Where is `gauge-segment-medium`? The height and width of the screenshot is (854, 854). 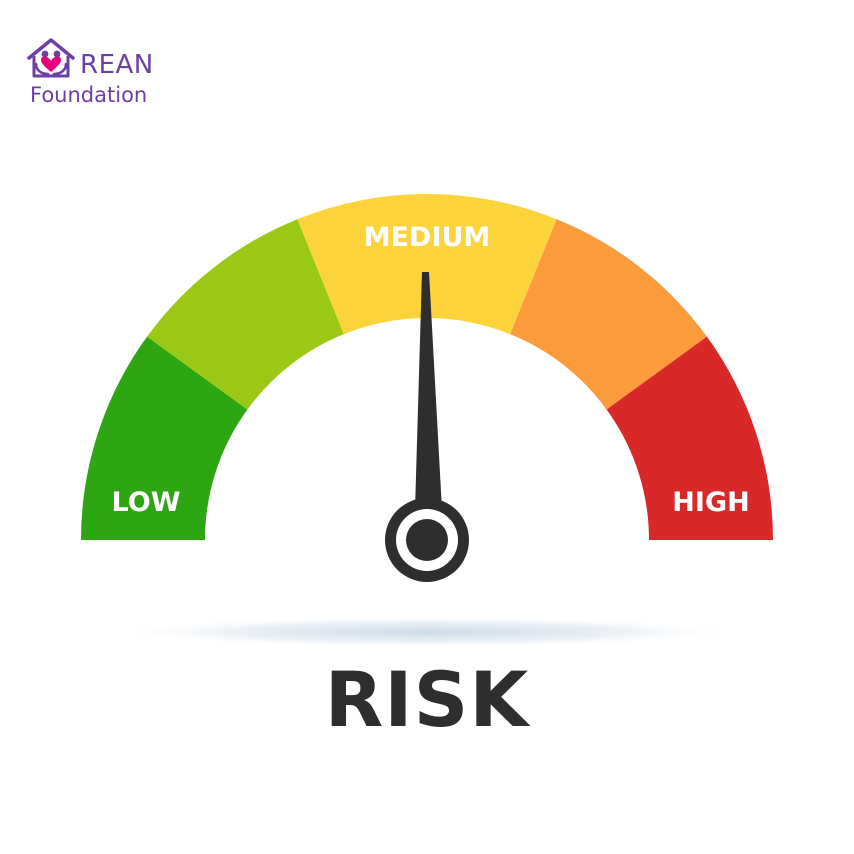 gauge-segment-medium is located at coordinates (427, 264).